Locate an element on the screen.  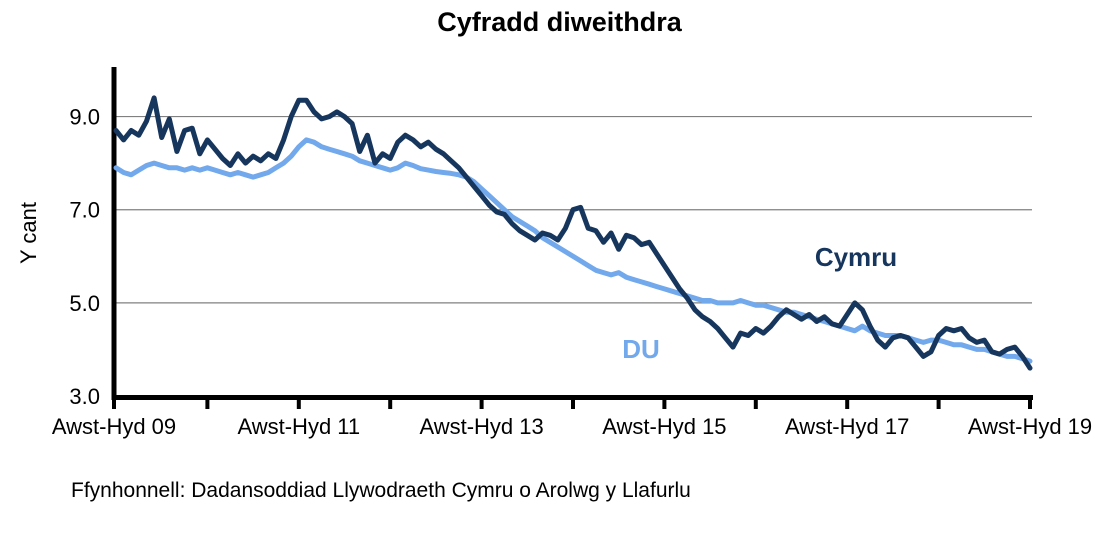
x-tick-label: Awst-Hyd 15 is located at coordinates (664, 426).